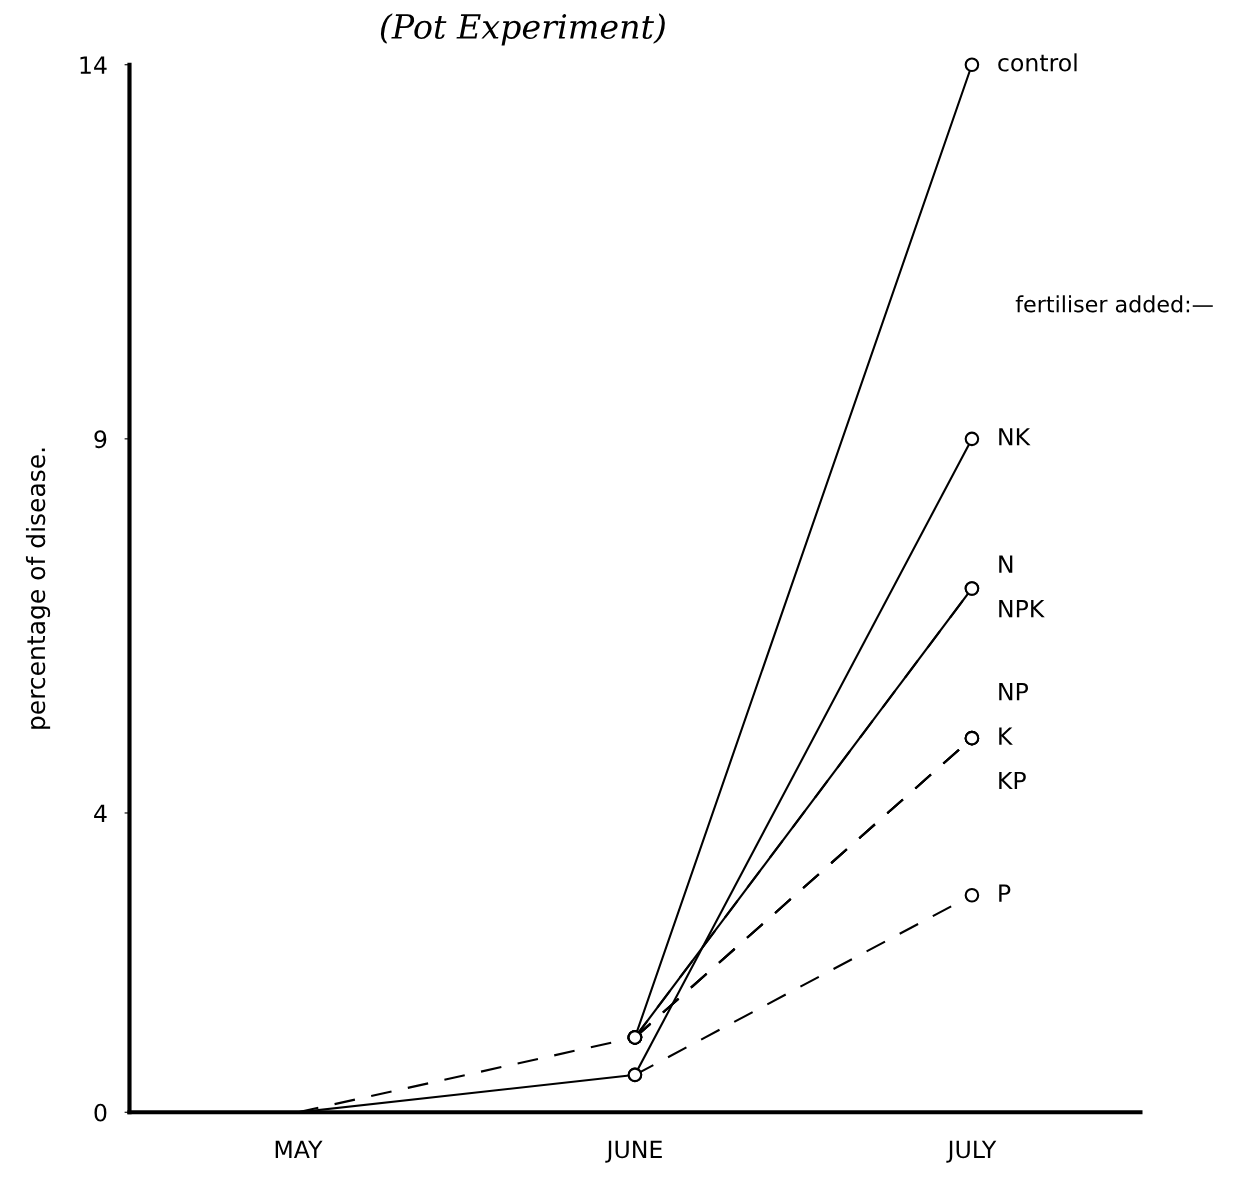 The width and height of the screenshot is (1245, 1177). What do you see at coordinates (100, 813) in the screenshot?
I see `y-tick-label: 4` at bounding box center [100, 813].